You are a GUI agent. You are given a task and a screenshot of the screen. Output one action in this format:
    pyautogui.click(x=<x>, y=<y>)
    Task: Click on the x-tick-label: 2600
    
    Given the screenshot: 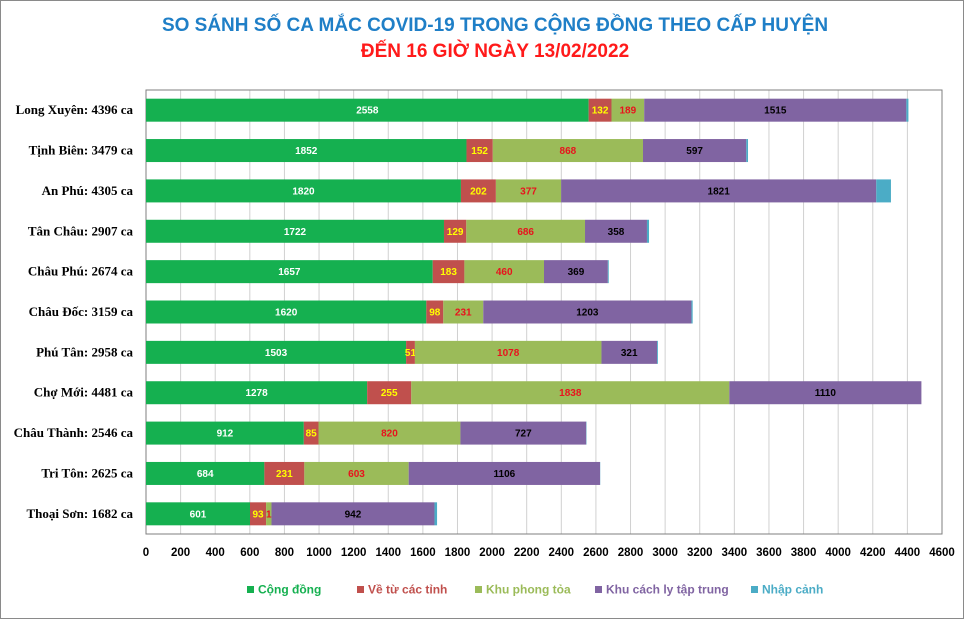 What is the action you would take?
    pyautogui.click(x=596, y=553)
    